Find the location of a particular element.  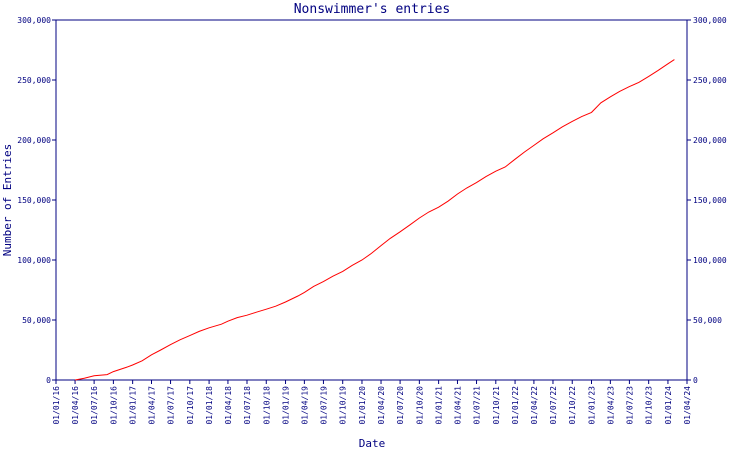

y-tick-label-right: 150,000 is located at coordinates (710, 200).